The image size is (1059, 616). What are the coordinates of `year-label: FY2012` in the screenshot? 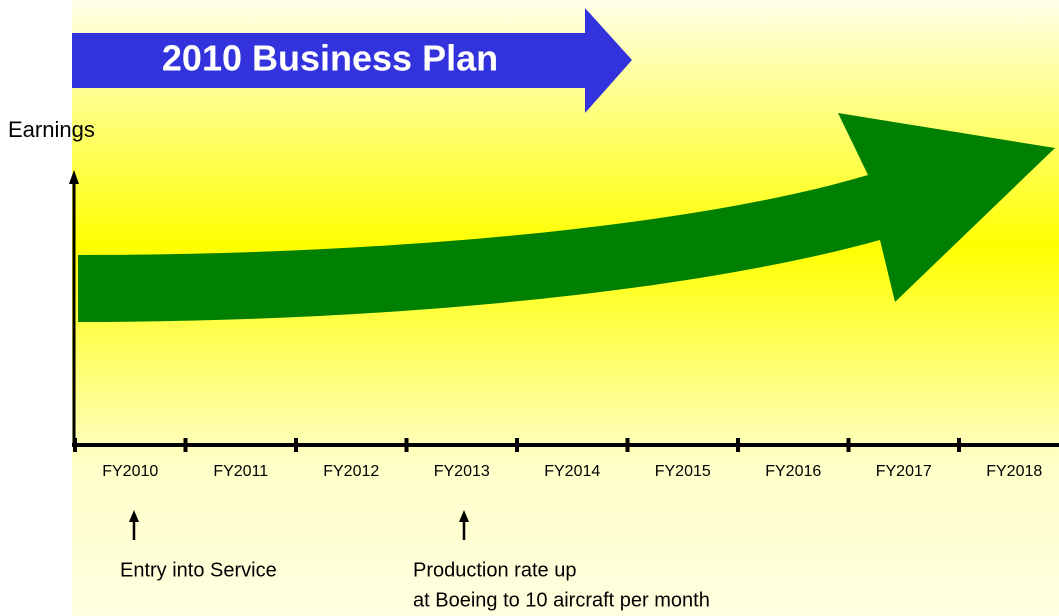 It's located at (351, 471).